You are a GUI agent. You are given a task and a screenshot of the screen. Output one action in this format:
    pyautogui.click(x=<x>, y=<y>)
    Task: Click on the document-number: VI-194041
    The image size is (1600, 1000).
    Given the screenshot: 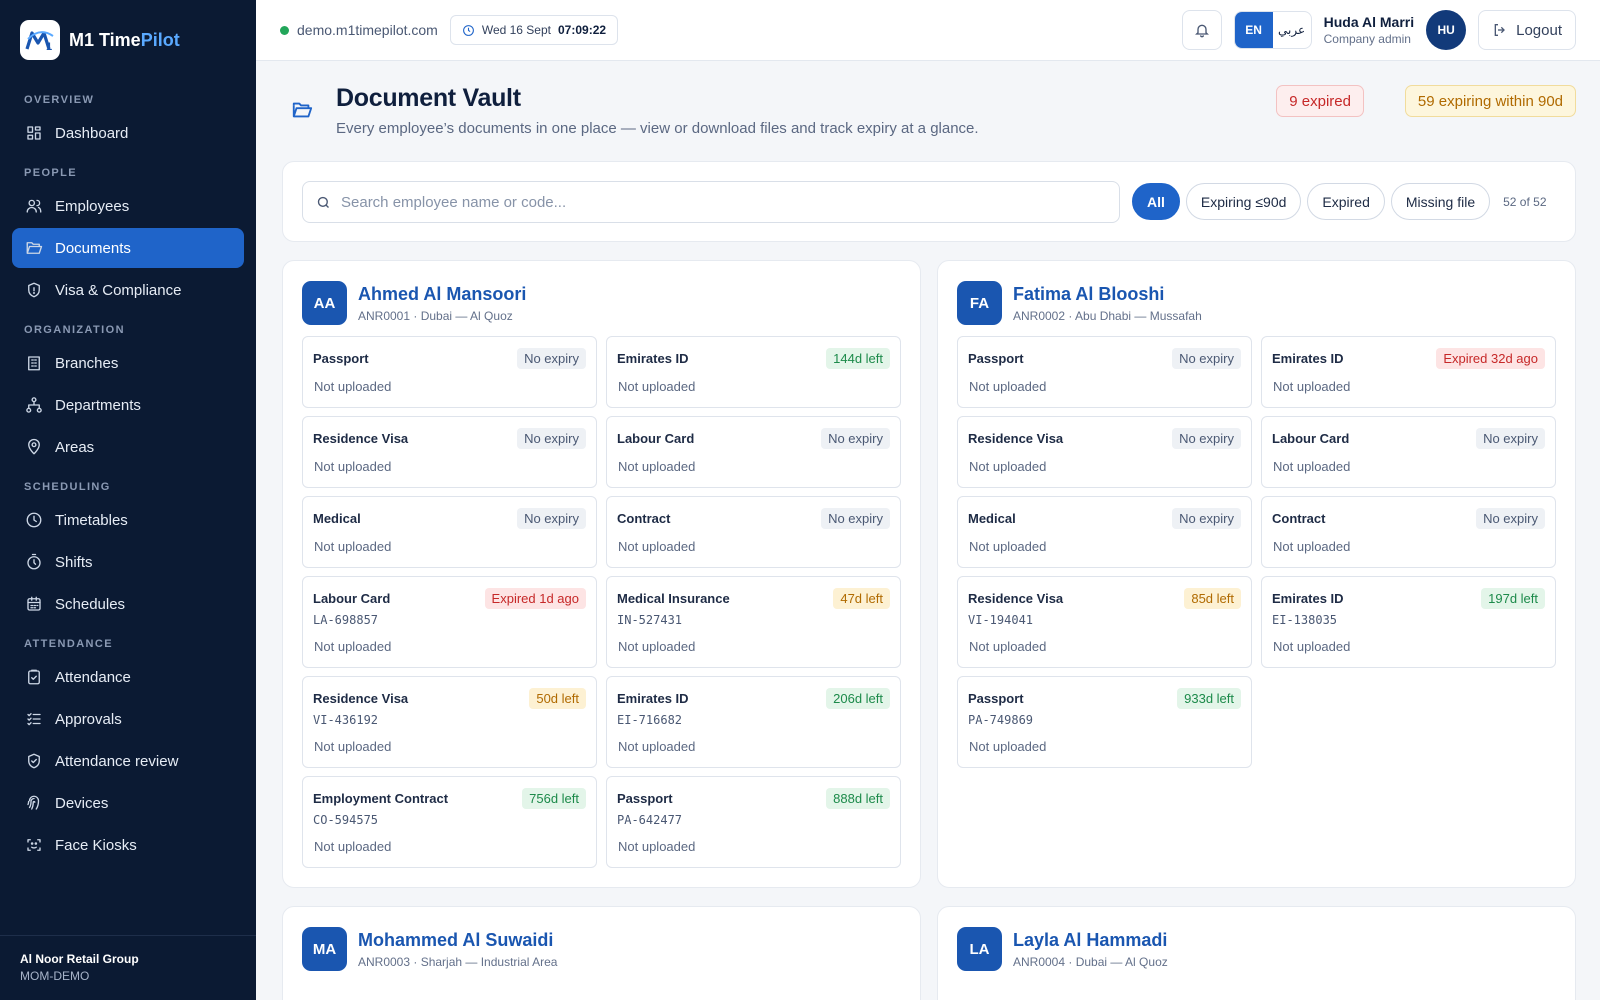 What is the action you would take?
    pyautogui.click(x=1001, y=620)
    